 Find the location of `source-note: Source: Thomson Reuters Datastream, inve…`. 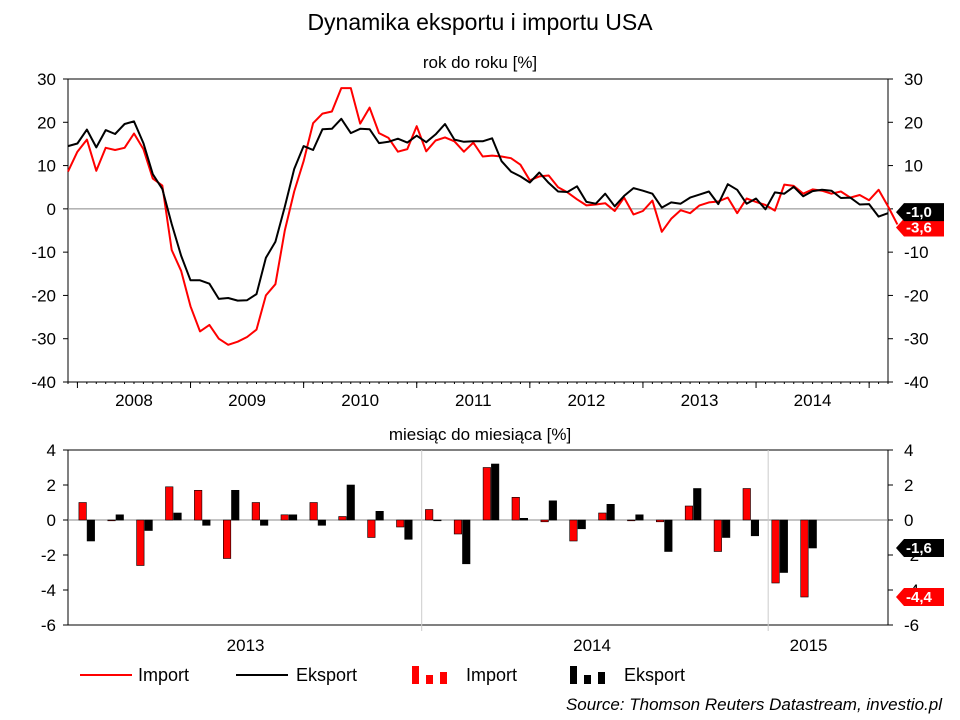

source-note: Source: Thomson Reuters Datastream, inve… is located at coordinates (754, 704).